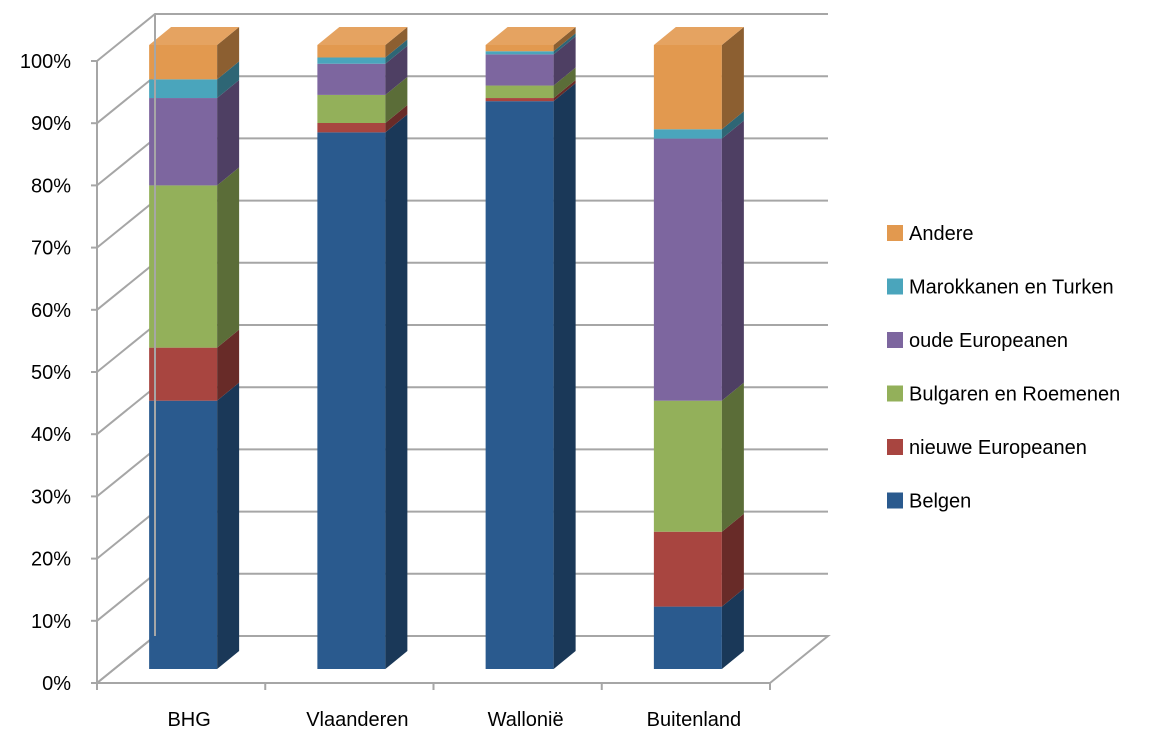 This screenshot has width=1162, height=729. I want to click on bar-segment-wallonië-marokkanen-en-turken, so click(530, 44).